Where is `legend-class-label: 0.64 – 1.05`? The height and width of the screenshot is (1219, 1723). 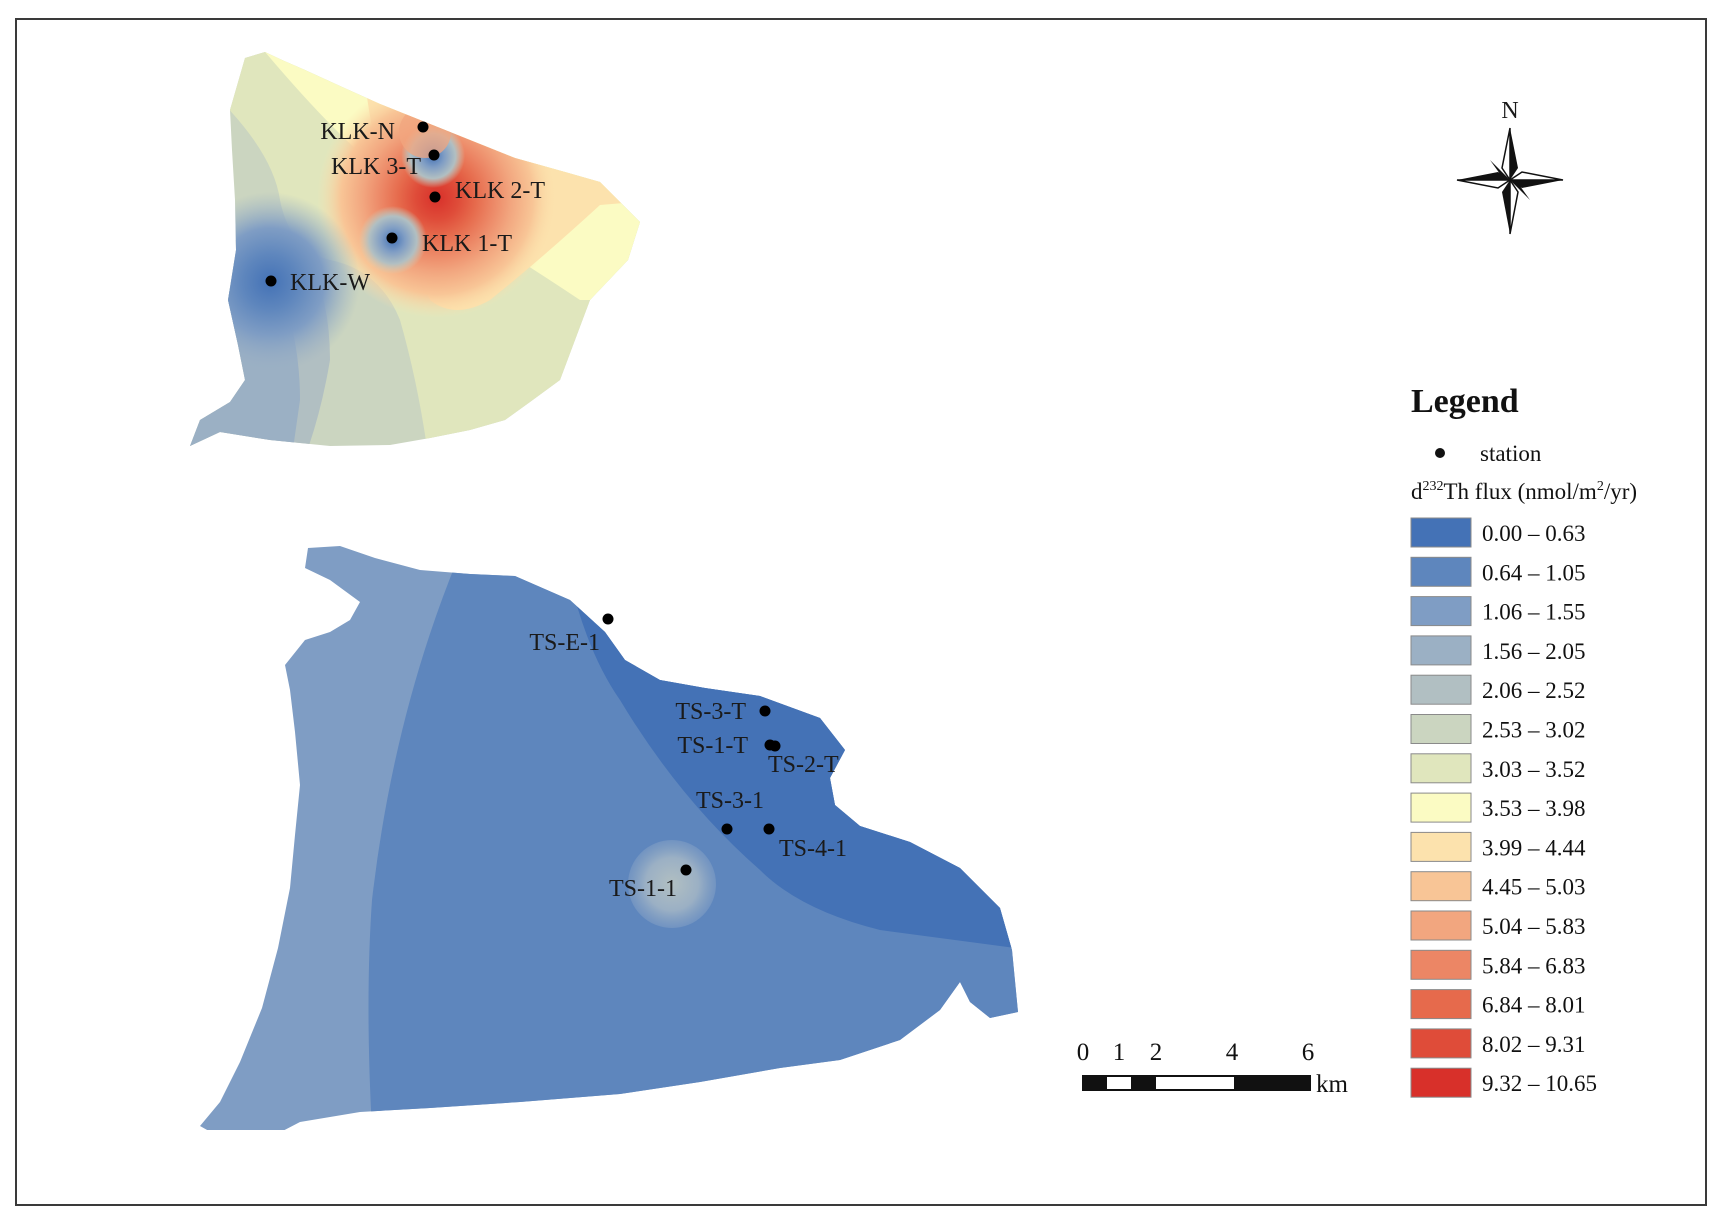 legend-class-label: 0.64 – 1.05 is located at coordinates (1534, 572).